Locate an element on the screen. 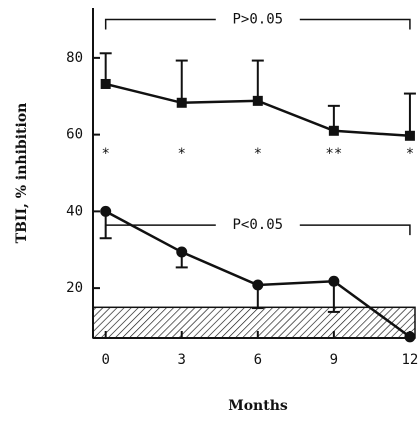 The image size is (419, 422). x-tick-label: 9 is located at coordinates (334, 360).